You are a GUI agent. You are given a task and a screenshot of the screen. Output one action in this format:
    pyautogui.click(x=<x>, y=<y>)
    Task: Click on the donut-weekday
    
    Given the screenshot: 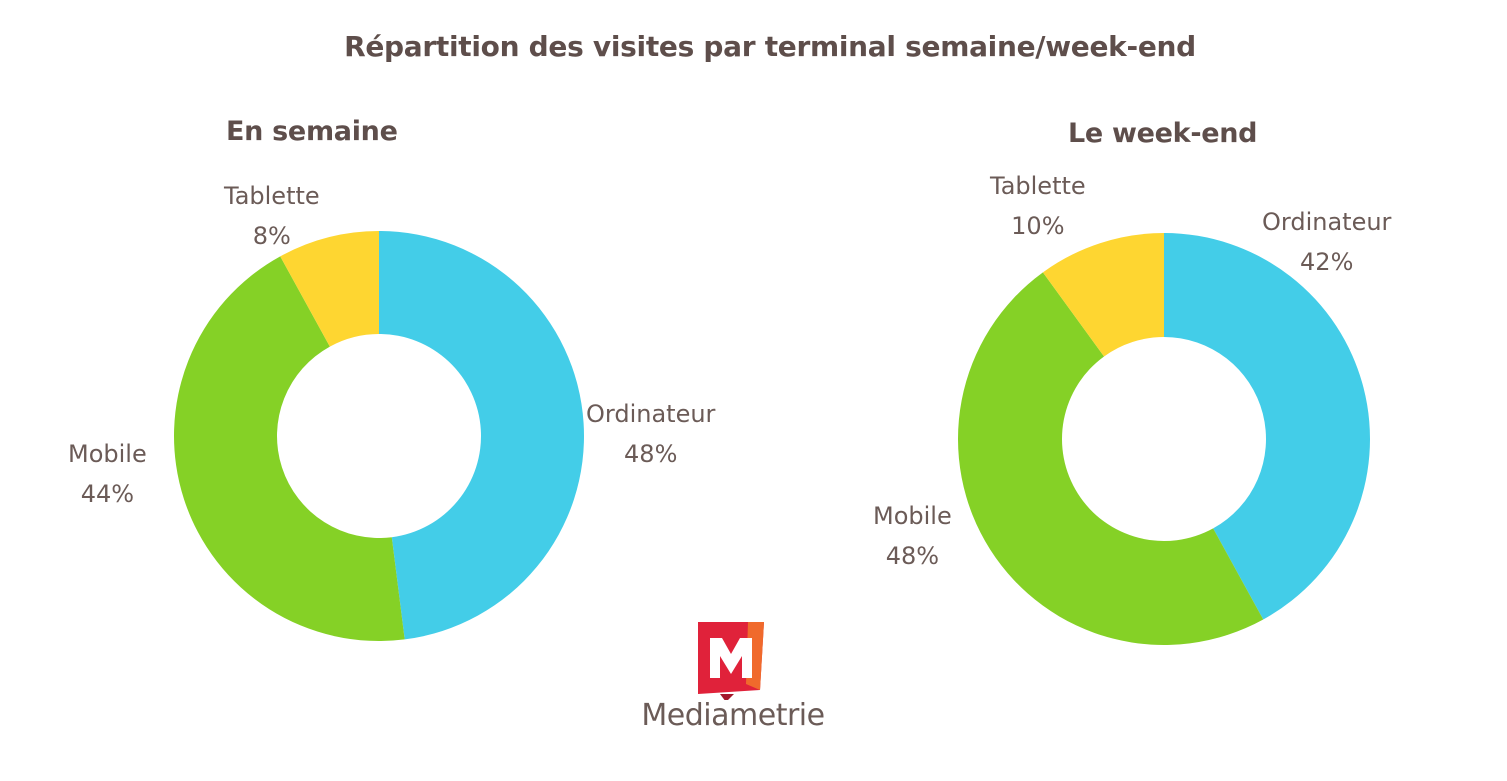 What is the action you would take?
    pyautogui.click(x=379, y=436)
    